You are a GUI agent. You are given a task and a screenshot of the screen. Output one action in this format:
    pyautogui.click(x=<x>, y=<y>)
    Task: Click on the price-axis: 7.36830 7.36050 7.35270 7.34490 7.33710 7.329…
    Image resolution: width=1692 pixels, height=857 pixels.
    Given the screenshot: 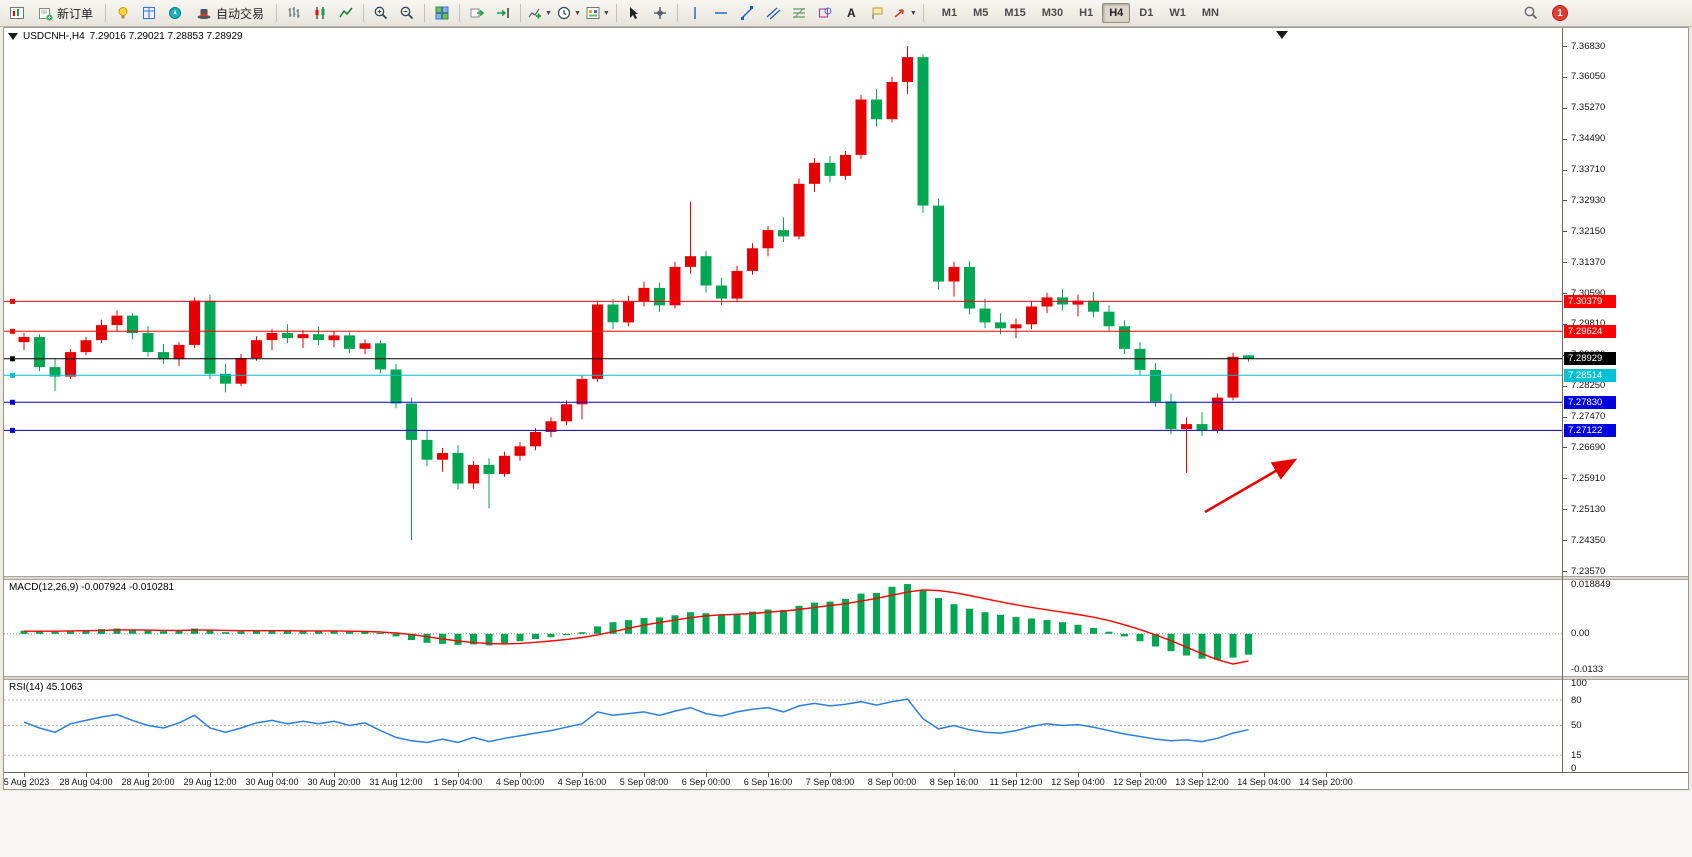 What is the action you would take?
    pyautogui.click(x=1625, y=401)
    